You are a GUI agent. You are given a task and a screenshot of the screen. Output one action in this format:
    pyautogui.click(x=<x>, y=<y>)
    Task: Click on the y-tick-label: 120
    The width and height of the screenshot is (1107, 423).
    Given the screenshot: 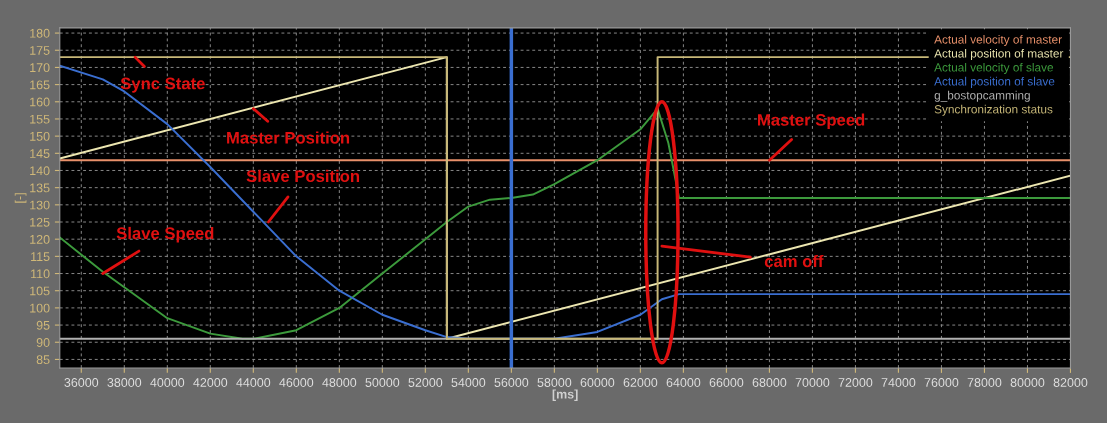 What is the action you would take?
    pyautogui.click(x=40, y=239)
    